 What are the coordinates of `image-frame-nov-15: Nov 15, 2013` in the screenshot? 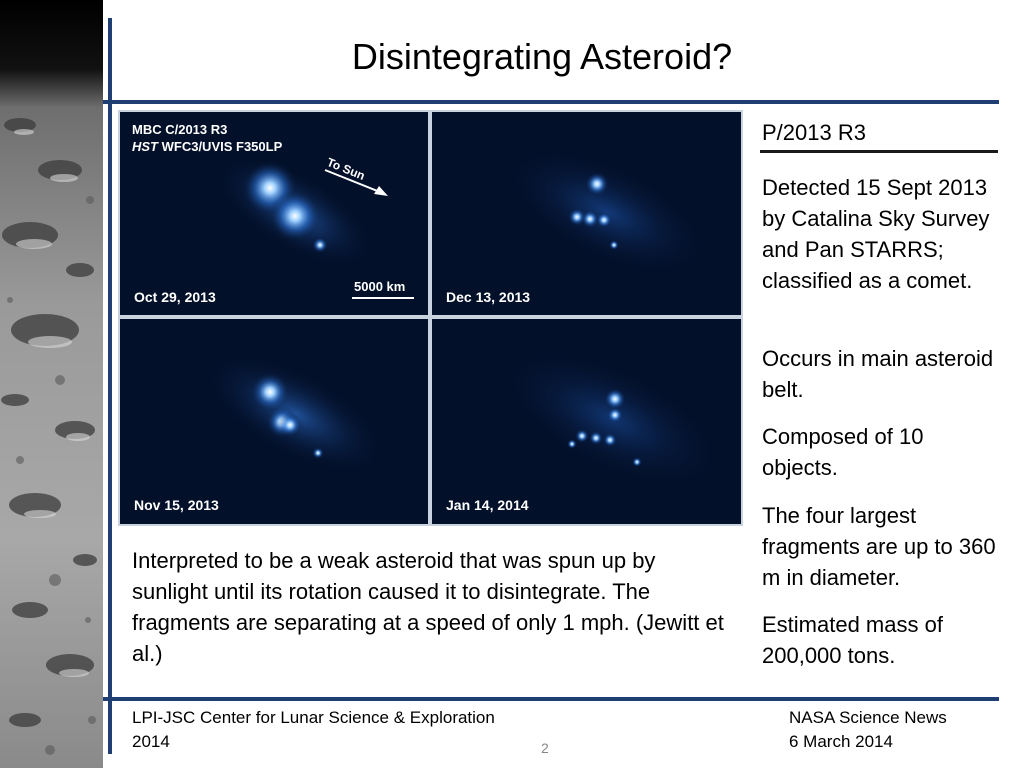 It's located at (274, 421).